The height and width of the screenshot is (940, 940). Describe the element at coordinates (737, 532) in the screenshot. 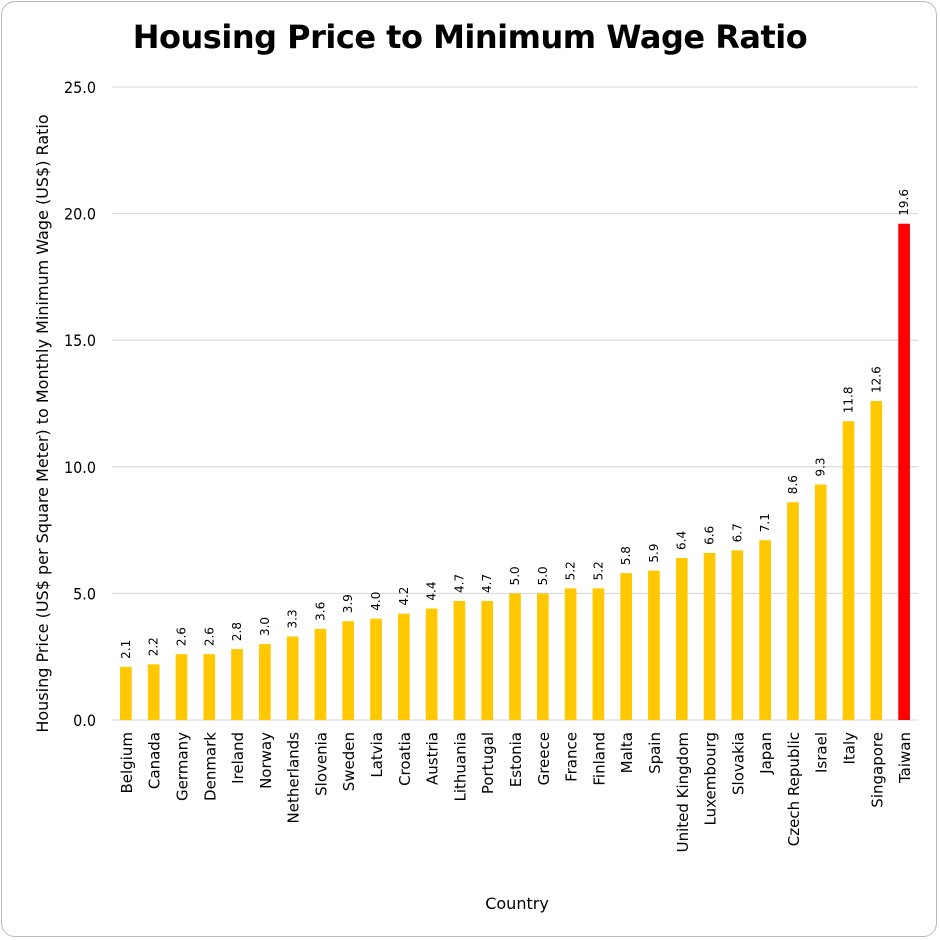

I see `data-label: 6.7` at that location.